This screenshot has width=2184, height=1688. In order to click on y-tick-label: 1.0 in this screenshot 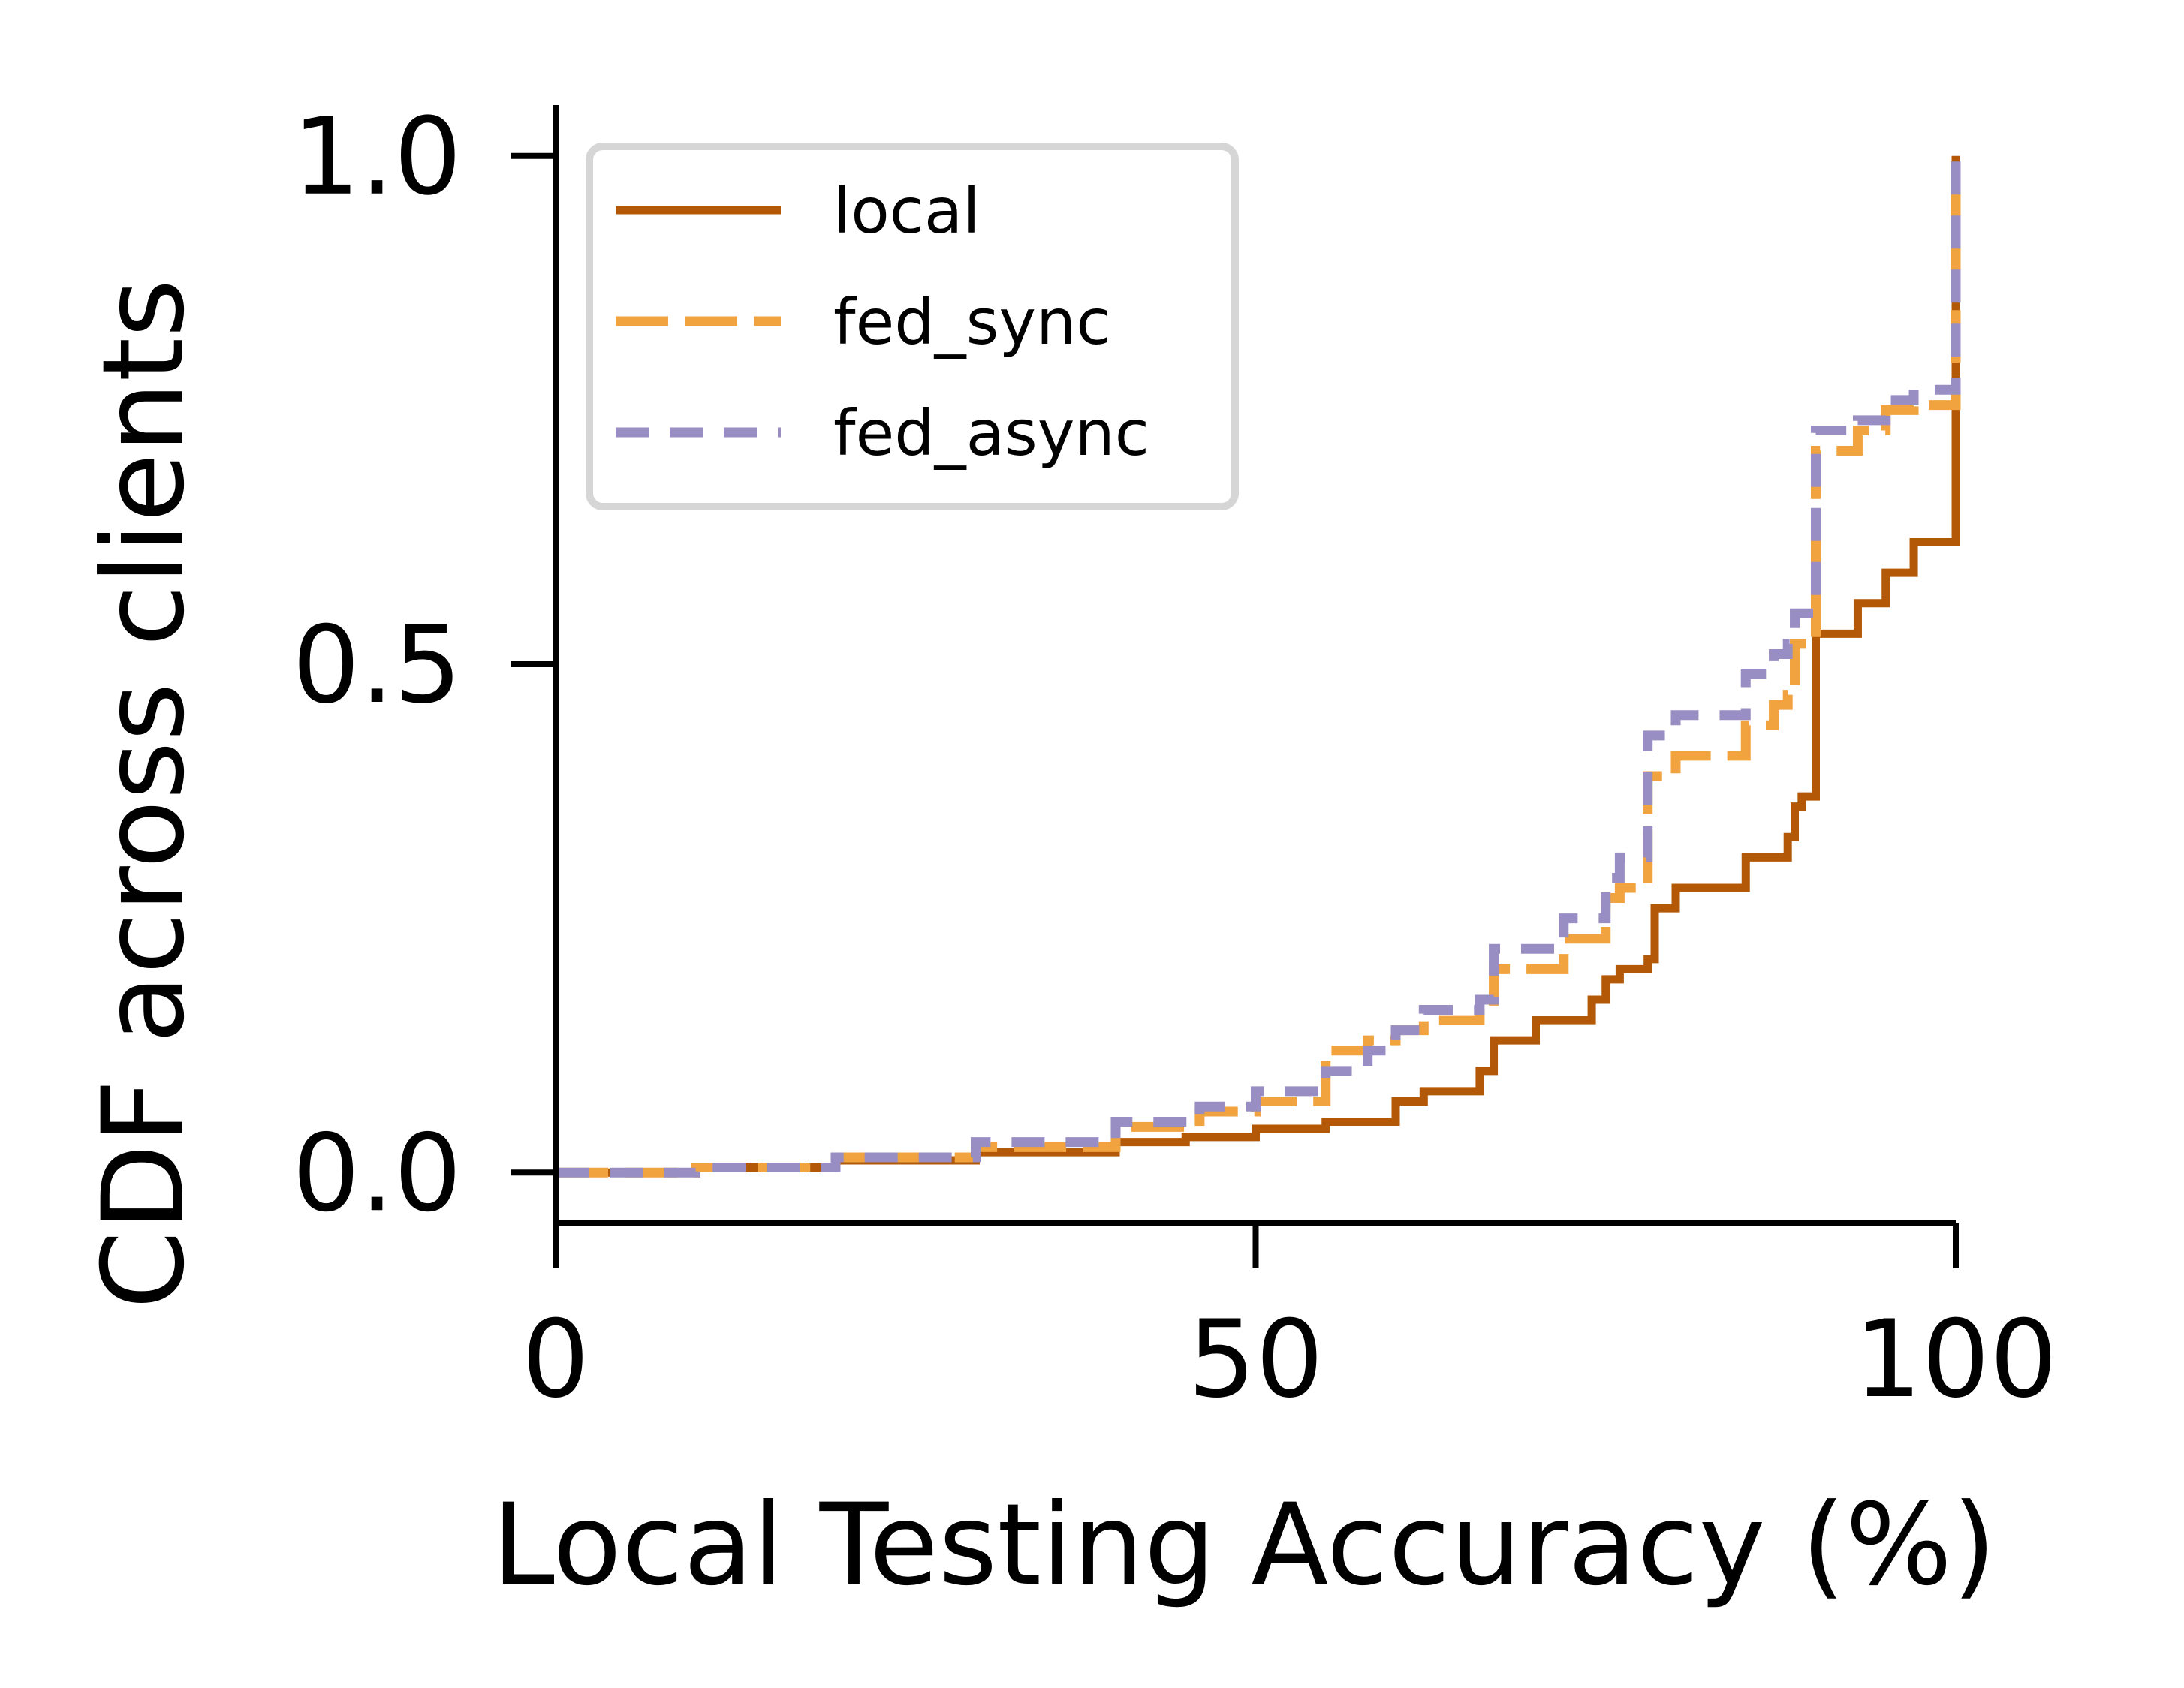, I will do `click(377, 157)`.